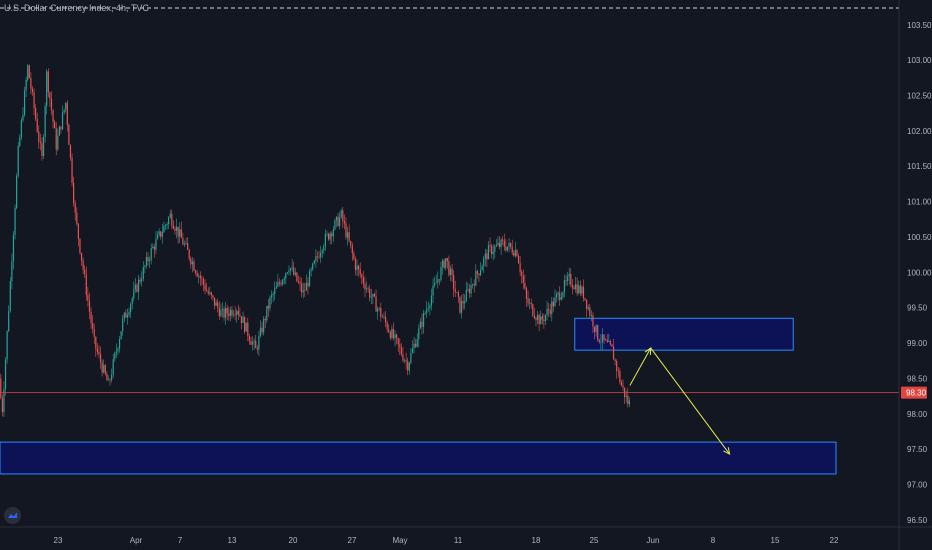 Image resolution: width=932 pixels, height=550 pixels. I want to click on price-tick-label: 100.50, so click(919, 237).